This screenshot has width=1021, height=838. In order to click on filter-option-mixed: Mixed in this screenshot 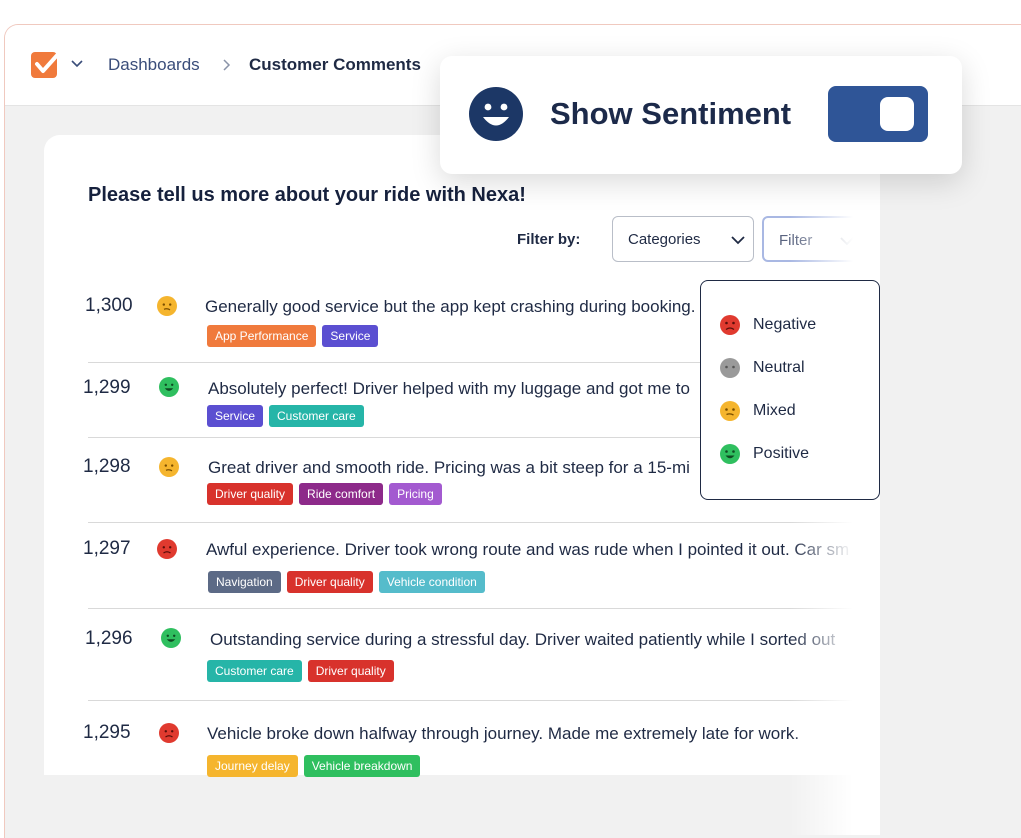, I will do `click(757, 411)`.